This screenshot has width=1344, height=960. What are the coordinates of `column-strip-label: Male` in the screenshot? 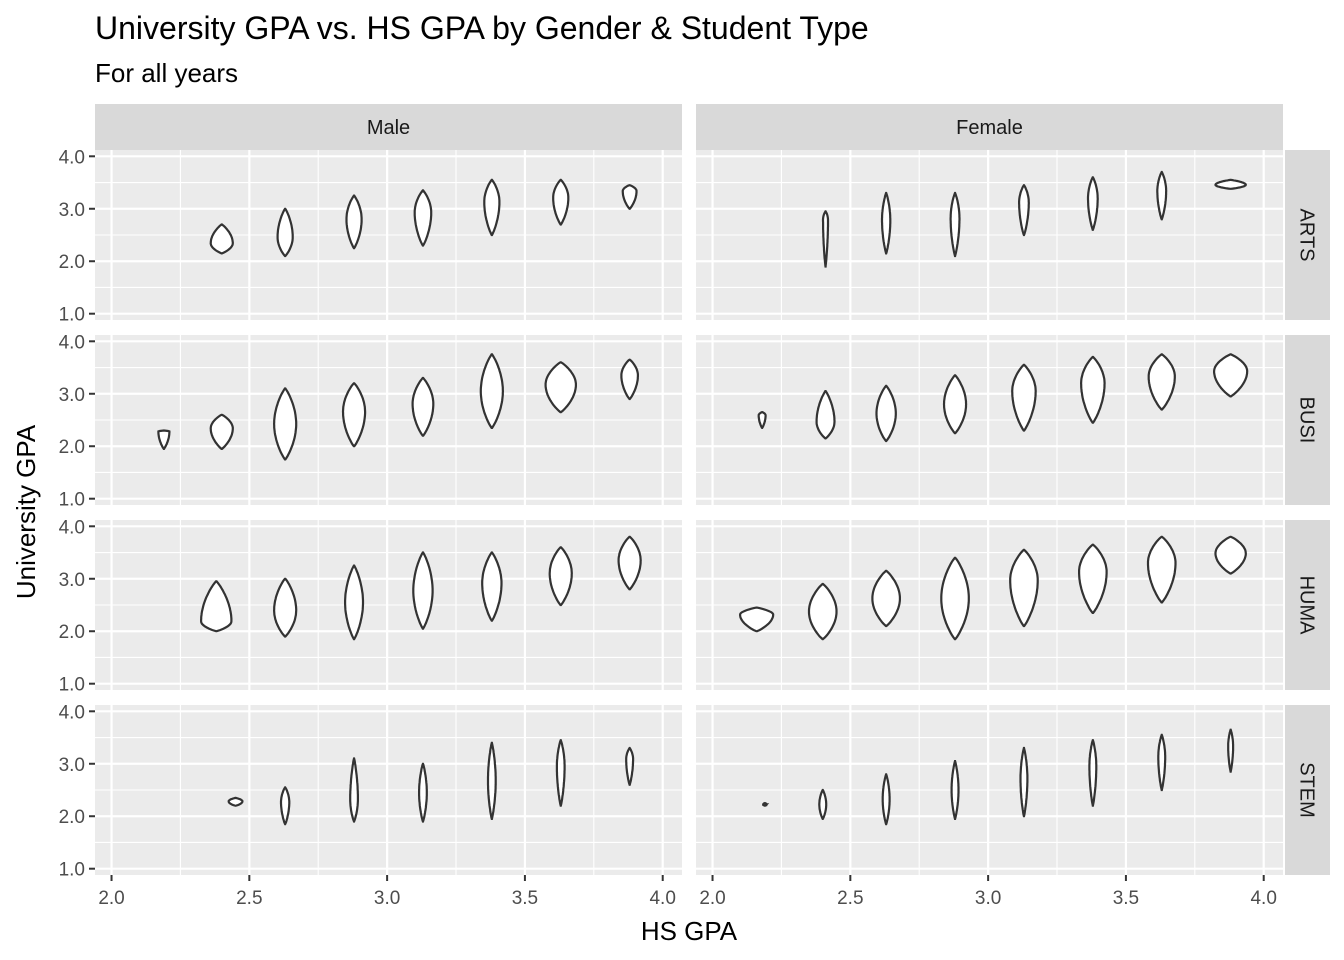 It's located at (388, 128).